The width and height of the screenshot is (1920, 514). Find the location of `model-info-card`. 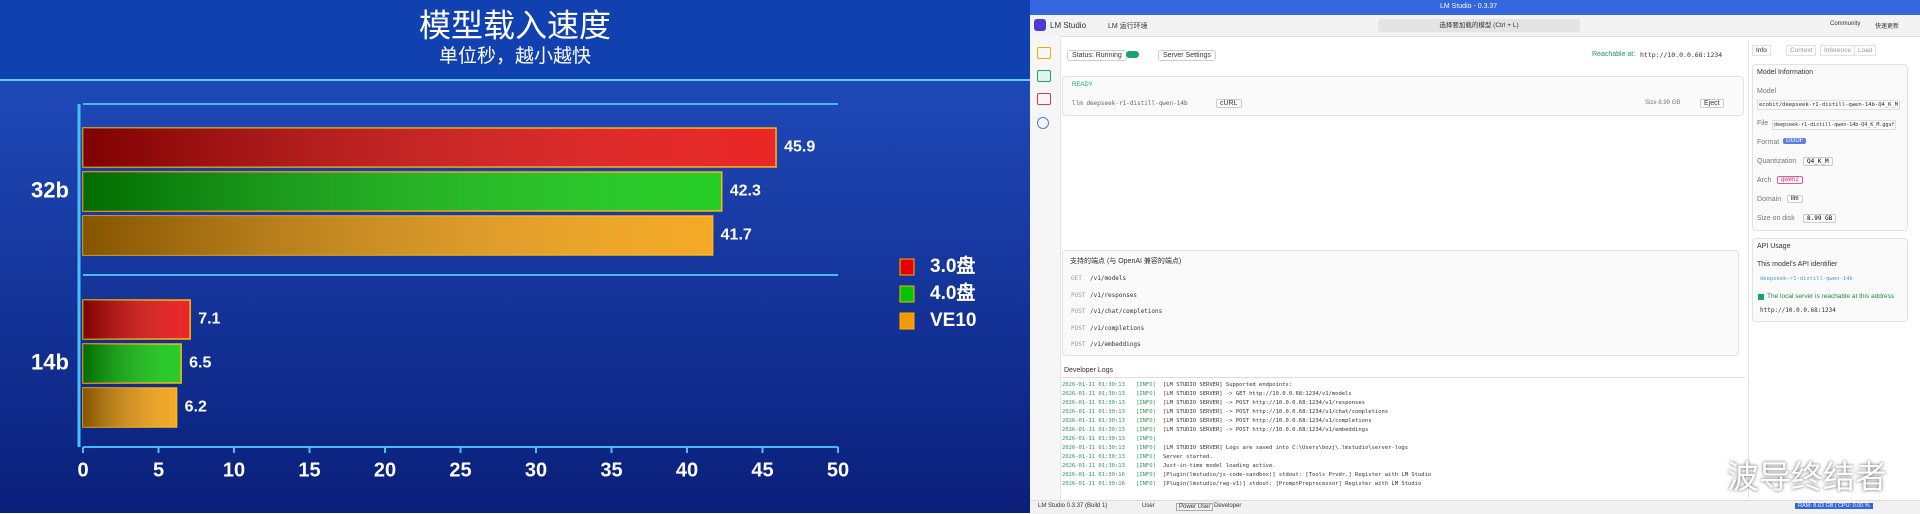

model-info-card is located at coordinates (1830, 147).